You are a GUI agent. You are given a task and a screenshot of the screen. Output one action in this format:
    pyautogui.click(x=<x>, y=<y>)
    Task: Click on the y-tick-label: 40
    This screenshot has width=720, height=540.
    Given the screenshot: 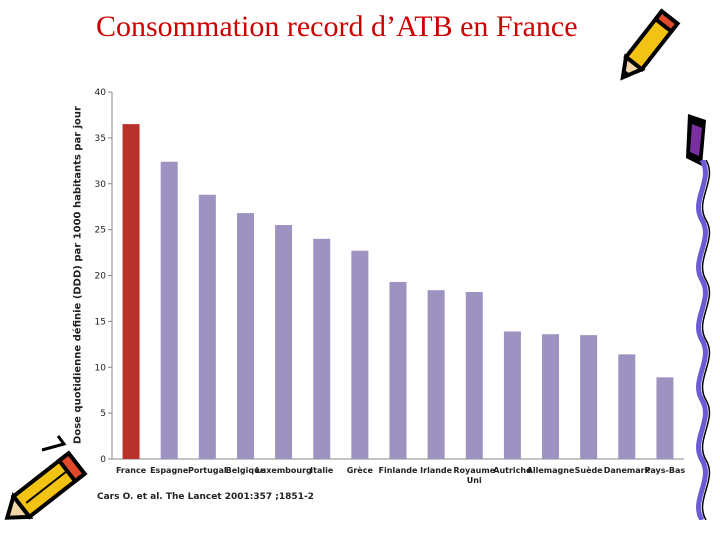 What is the action you would take?
    pyautogui.click(x=101, y=93)
    